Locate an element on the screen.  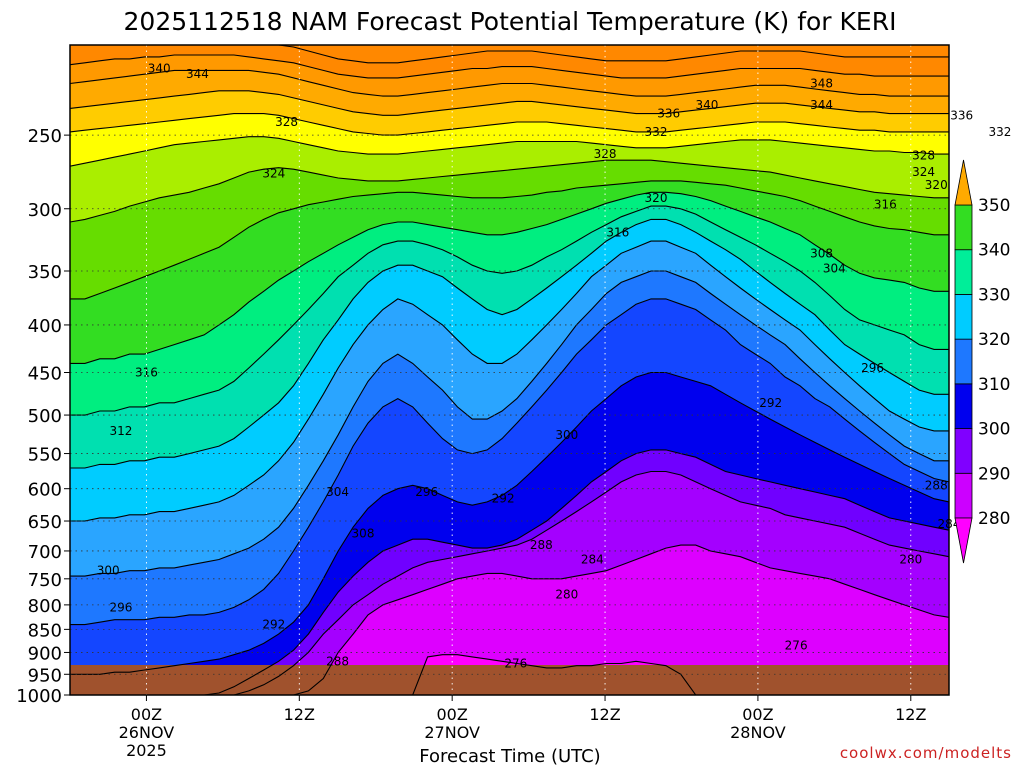
y-tick-label: 1000 is located at coordinates (39, 696).